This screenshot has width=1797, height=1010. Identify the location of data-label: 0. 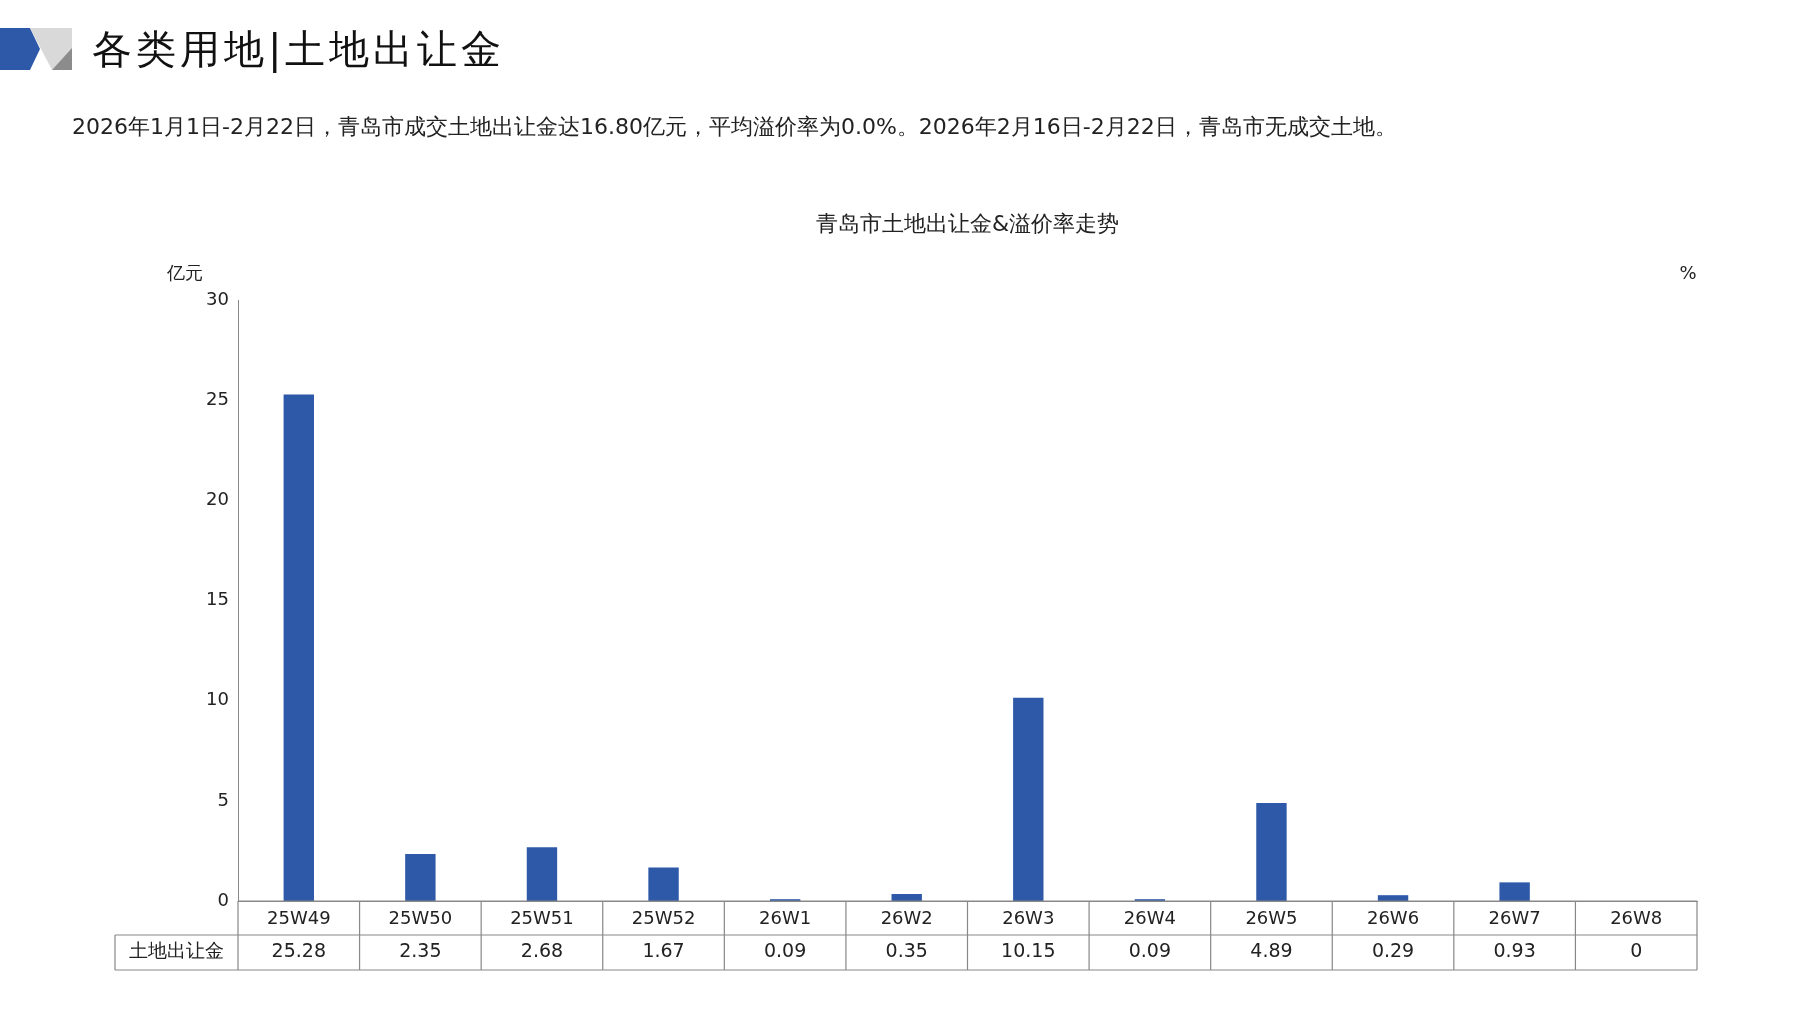
(1636, 950).